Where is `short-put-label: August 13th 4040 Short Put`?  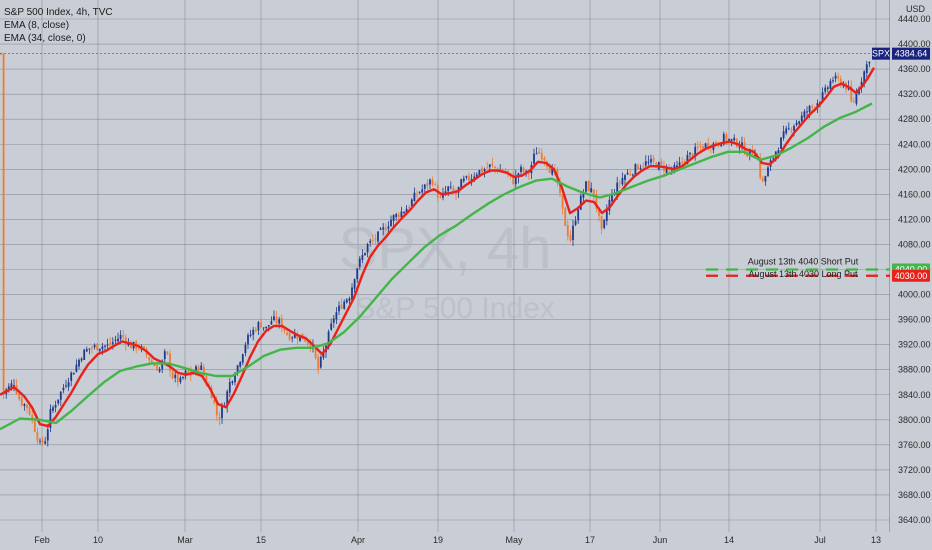 short-put-label: August 13th 4040 Short Put is located at coordinates (803, 262).